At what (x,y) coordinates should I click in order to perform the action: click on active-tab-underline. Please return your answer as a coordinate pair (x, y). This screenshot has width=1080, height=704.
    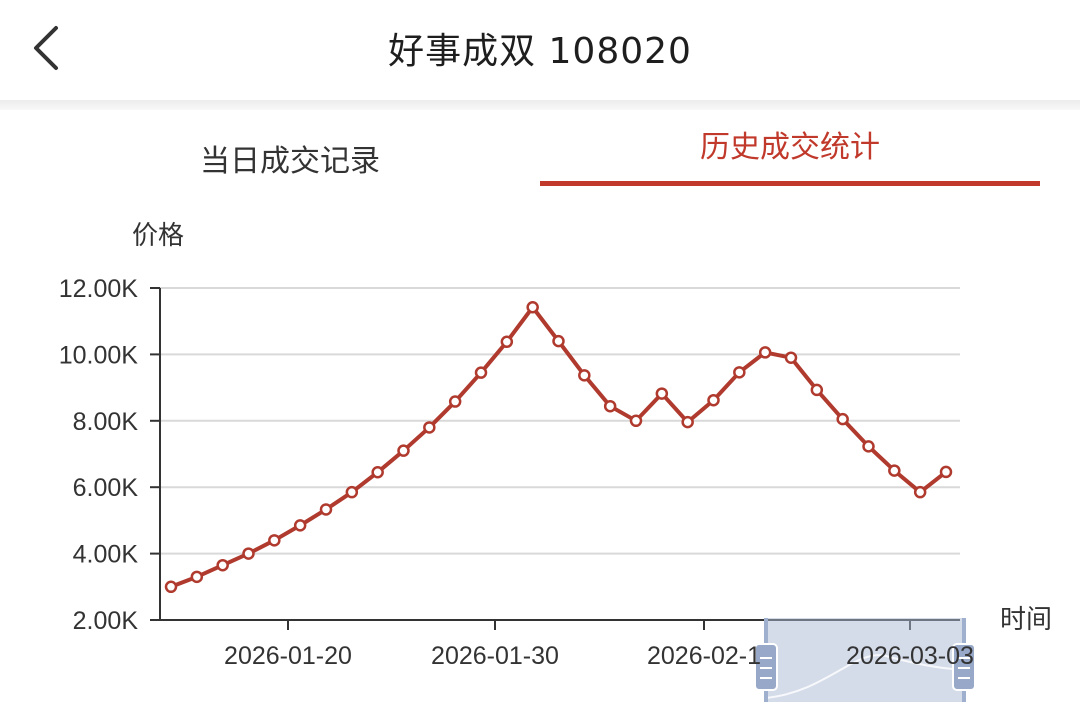
    Looking at the image, I should click on (790, 183).